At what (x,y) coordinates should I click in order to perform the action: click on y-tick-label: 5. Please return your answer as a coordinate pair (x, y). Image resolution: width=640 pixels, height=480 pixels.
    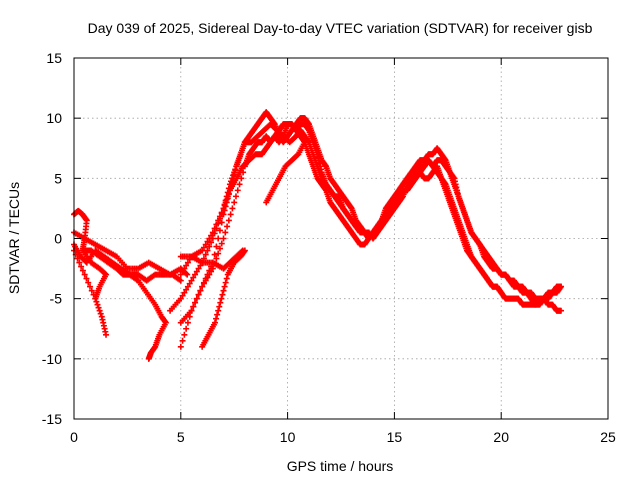
    Looking at the image, I should click on (58, 178).